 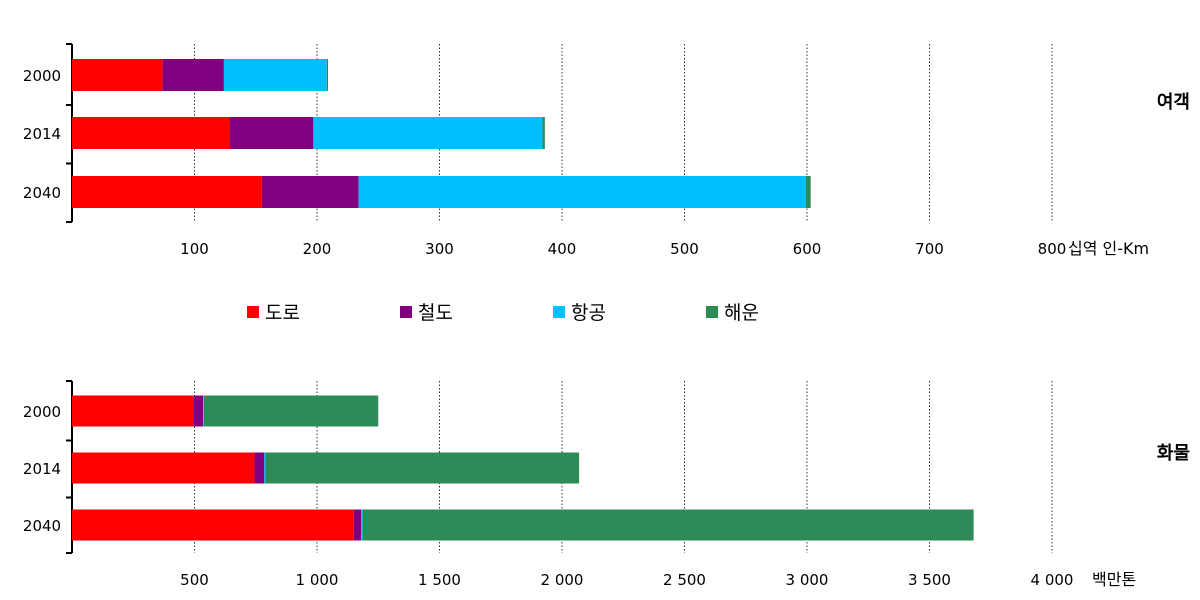 I want to click on x-tick-label: 1 500, so click(x=439, y=580).